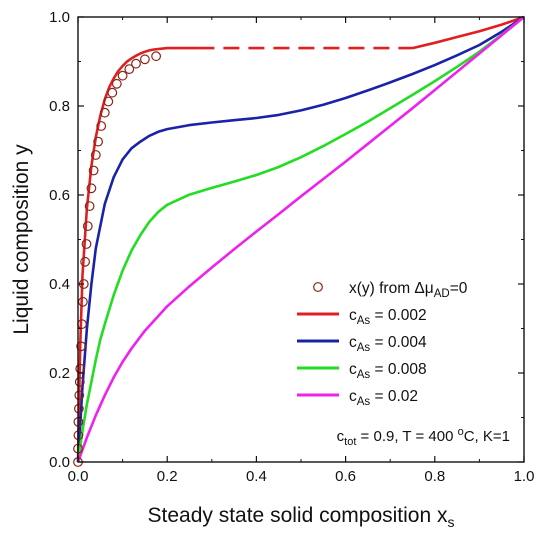 The image size is (550, 536). I want to click on y-axis-title: Liquid composition y, so click(21, 239).